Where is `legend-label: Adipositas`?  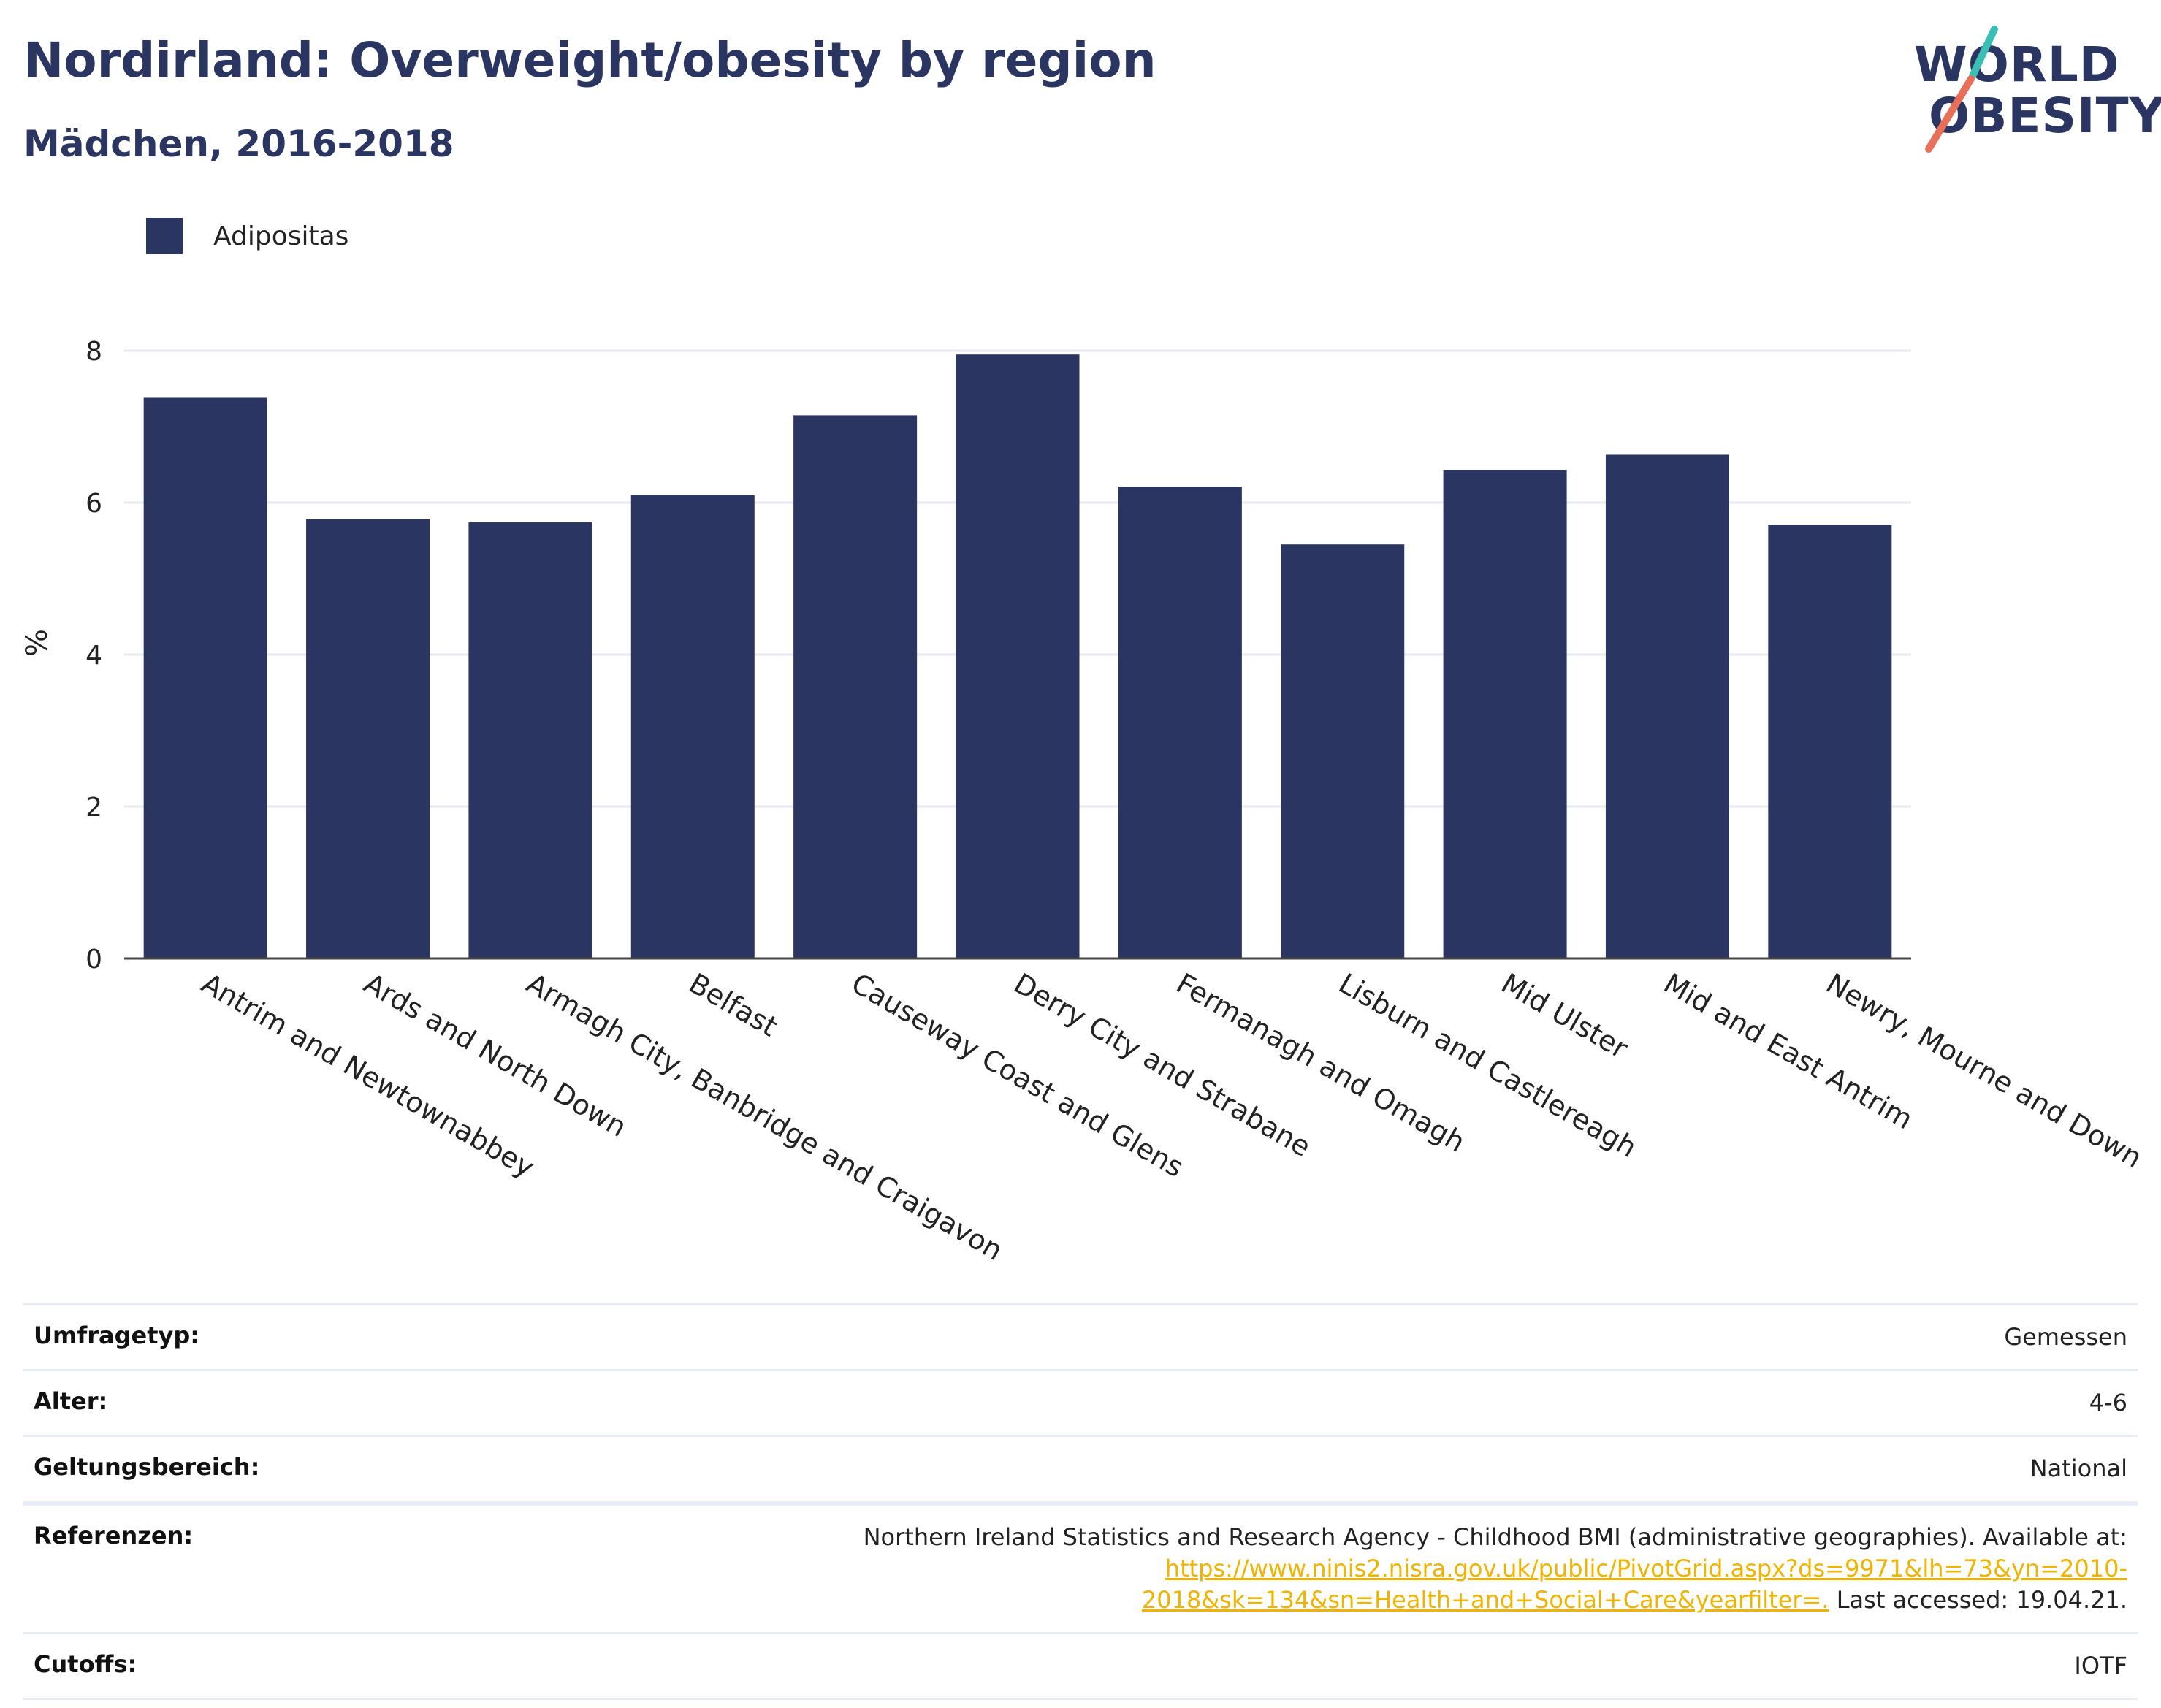 legend-label: Adipositas is located at coordinates (281, 236).